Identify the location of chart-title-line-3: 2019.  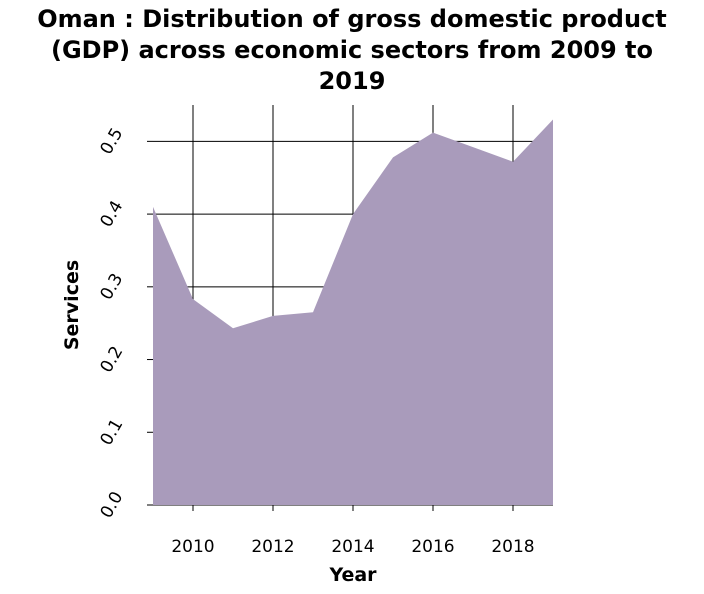
(352, 81).